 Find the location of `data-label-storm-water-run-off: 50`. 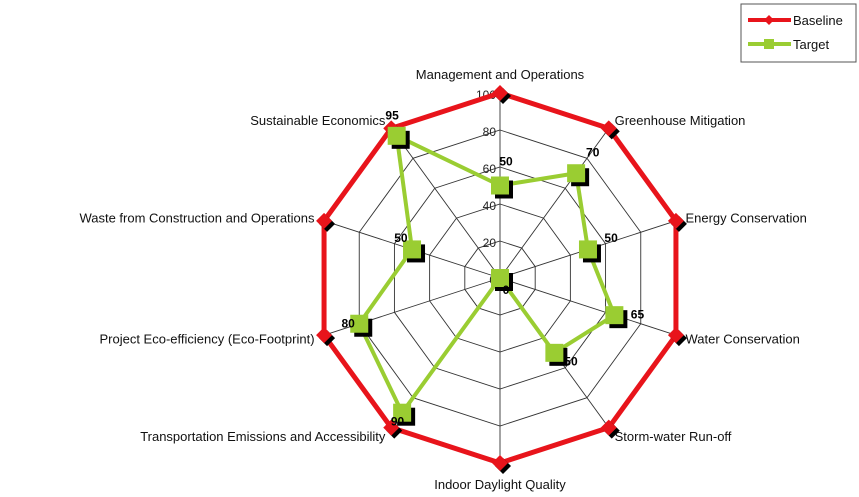

data-label-storm-water-run-off: 50 is located at coordinates (571, 361).